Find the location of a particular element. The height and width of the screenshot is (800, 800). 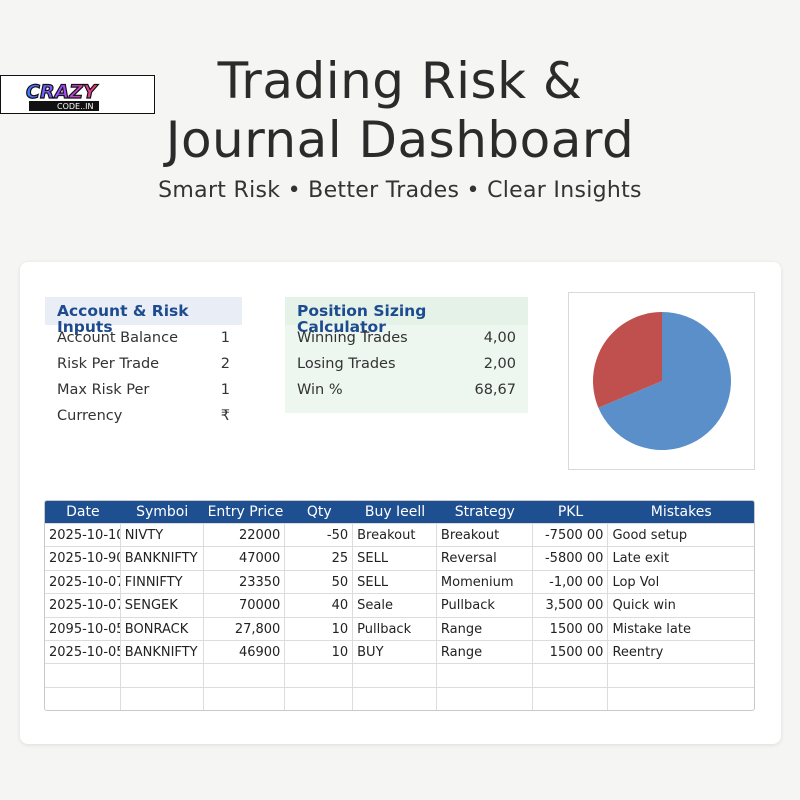

pie-svg is located at coordinates (662, 381).